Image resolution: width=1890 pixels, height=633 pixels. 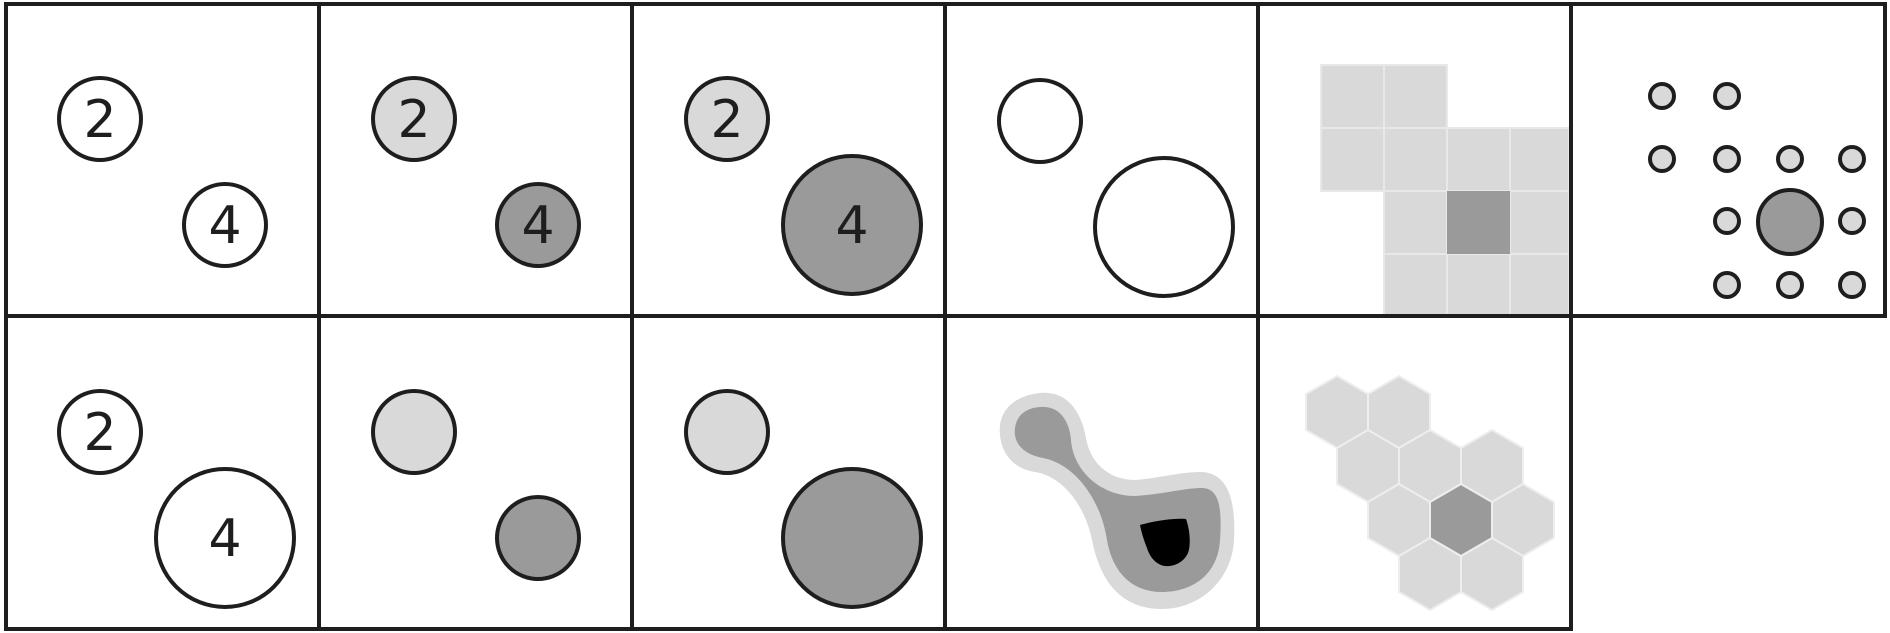 I want to click on panel-r2c4, so click(x=1101, y=472).